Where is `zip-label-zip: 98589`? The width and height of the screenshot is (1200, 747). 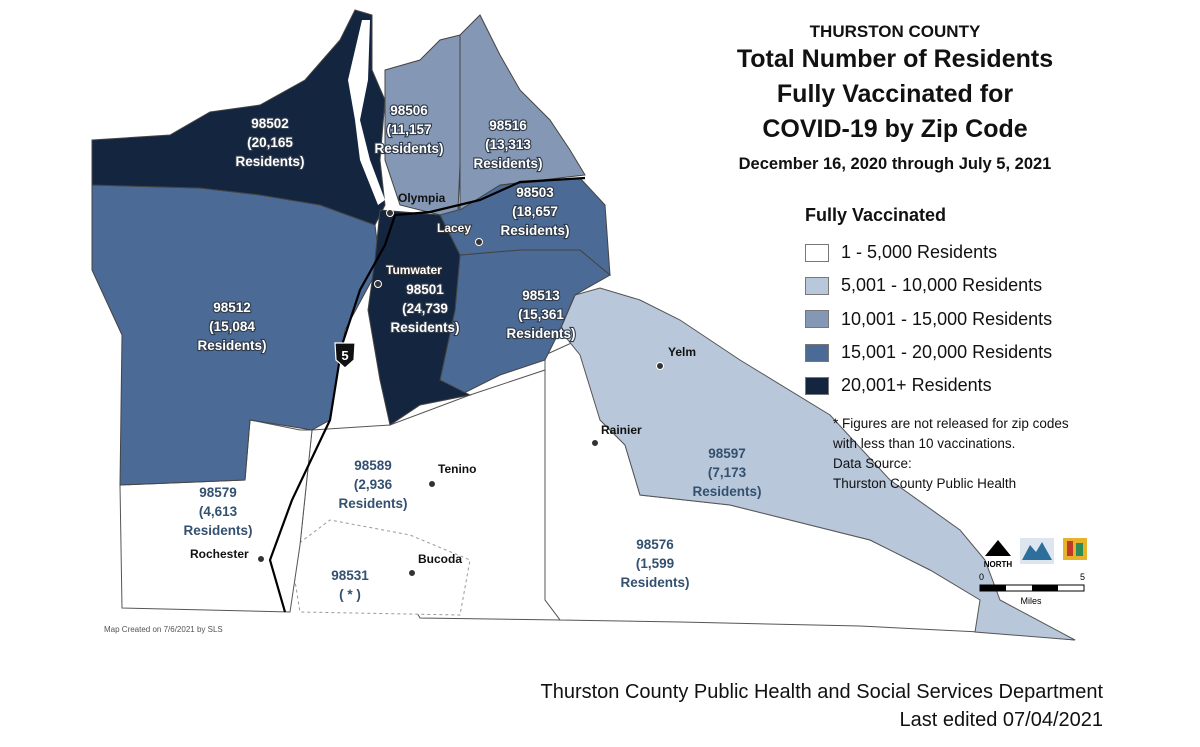 zip-label-zip: 98589 is located at coordinates (373, 465).